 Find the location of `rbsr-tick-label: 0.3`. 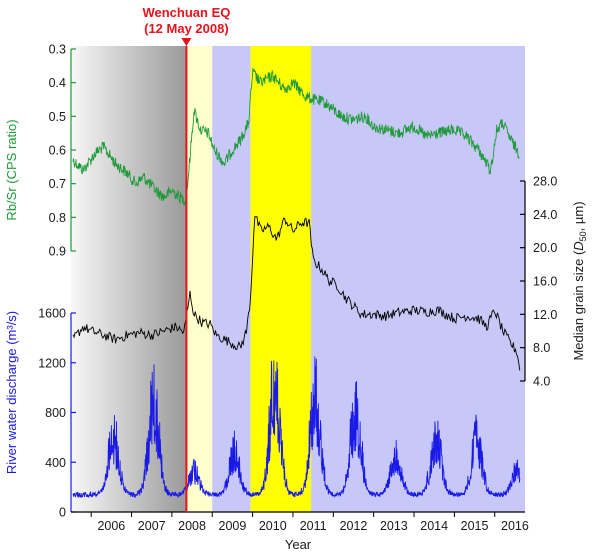

rbsr-tick-label: 0.3 is located at coordinates (57, 50).